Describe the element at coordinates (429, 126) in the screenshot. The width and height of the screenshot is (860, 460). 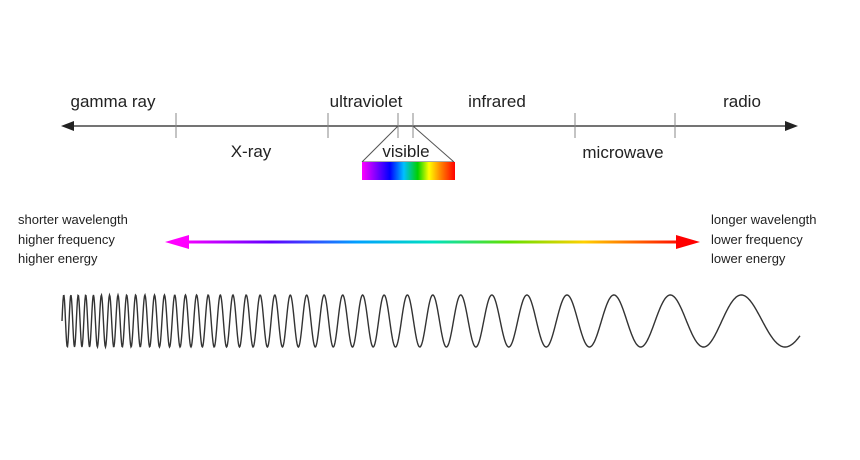
I see `axis` at that location.